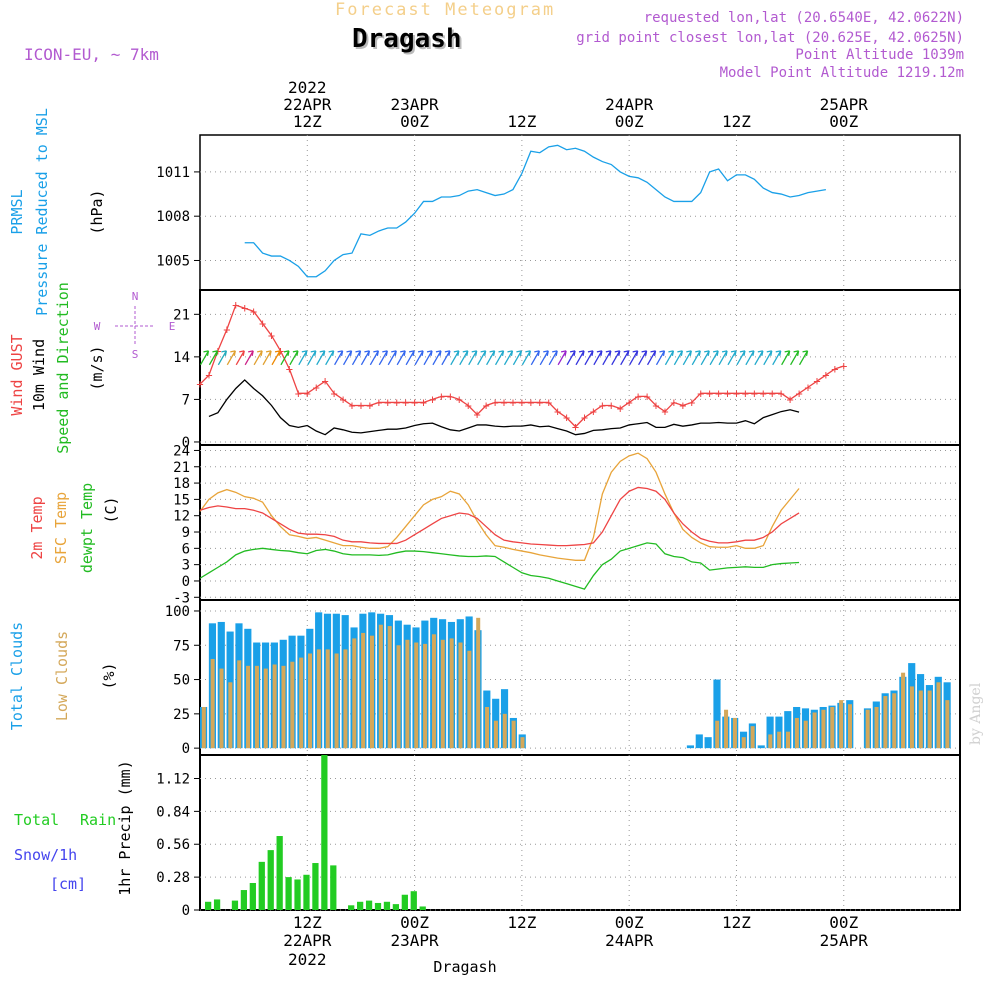 The height and width of the screenshot is (1000, 1000). I want to click on pressure-unit: (hPa), so click(97, 211).